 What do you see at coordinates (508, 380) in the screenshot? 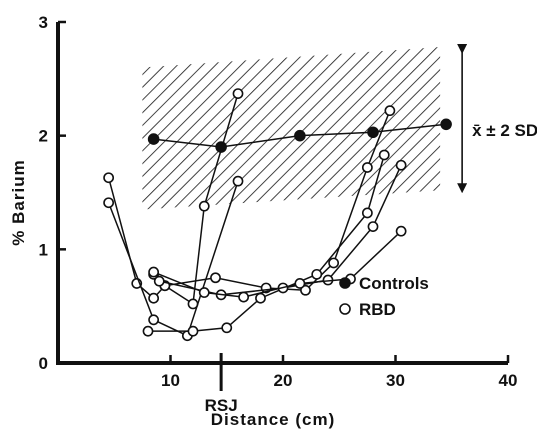
I see `x-tick-label: 40` at bounding box center [508, 380].